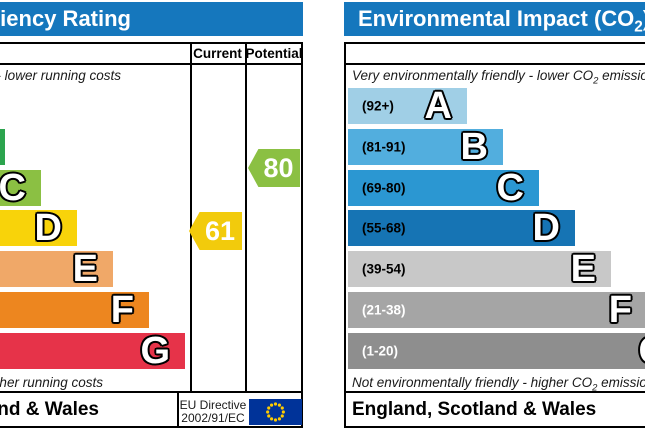 The width and height of the screenshot is (645, 430). Describe the element at coordinates (496, 310) in the screenshot. I see `band-row-f: (21-38) F` at that location.